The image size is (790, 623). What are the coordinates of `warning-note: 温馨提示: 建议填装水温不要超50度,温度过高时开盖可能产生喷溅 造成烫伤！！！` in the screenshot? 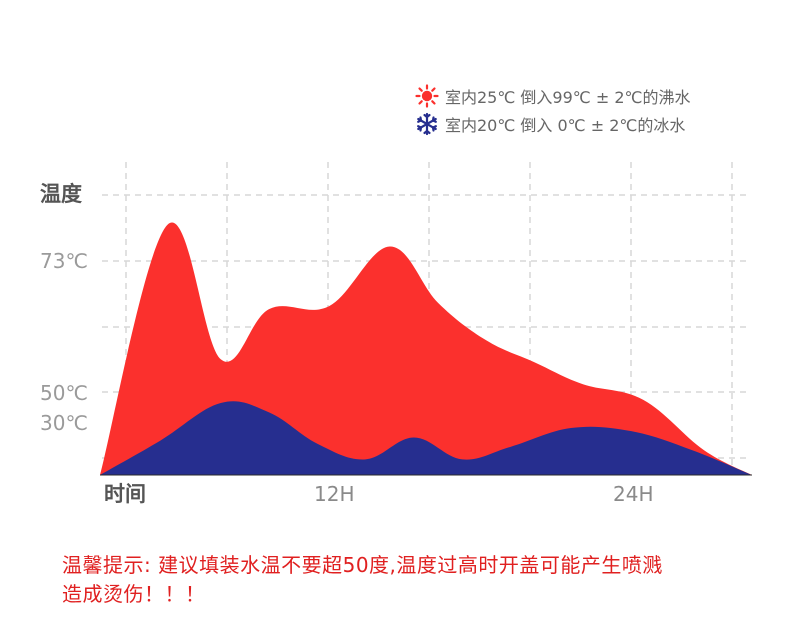 It's located at (412, 580).